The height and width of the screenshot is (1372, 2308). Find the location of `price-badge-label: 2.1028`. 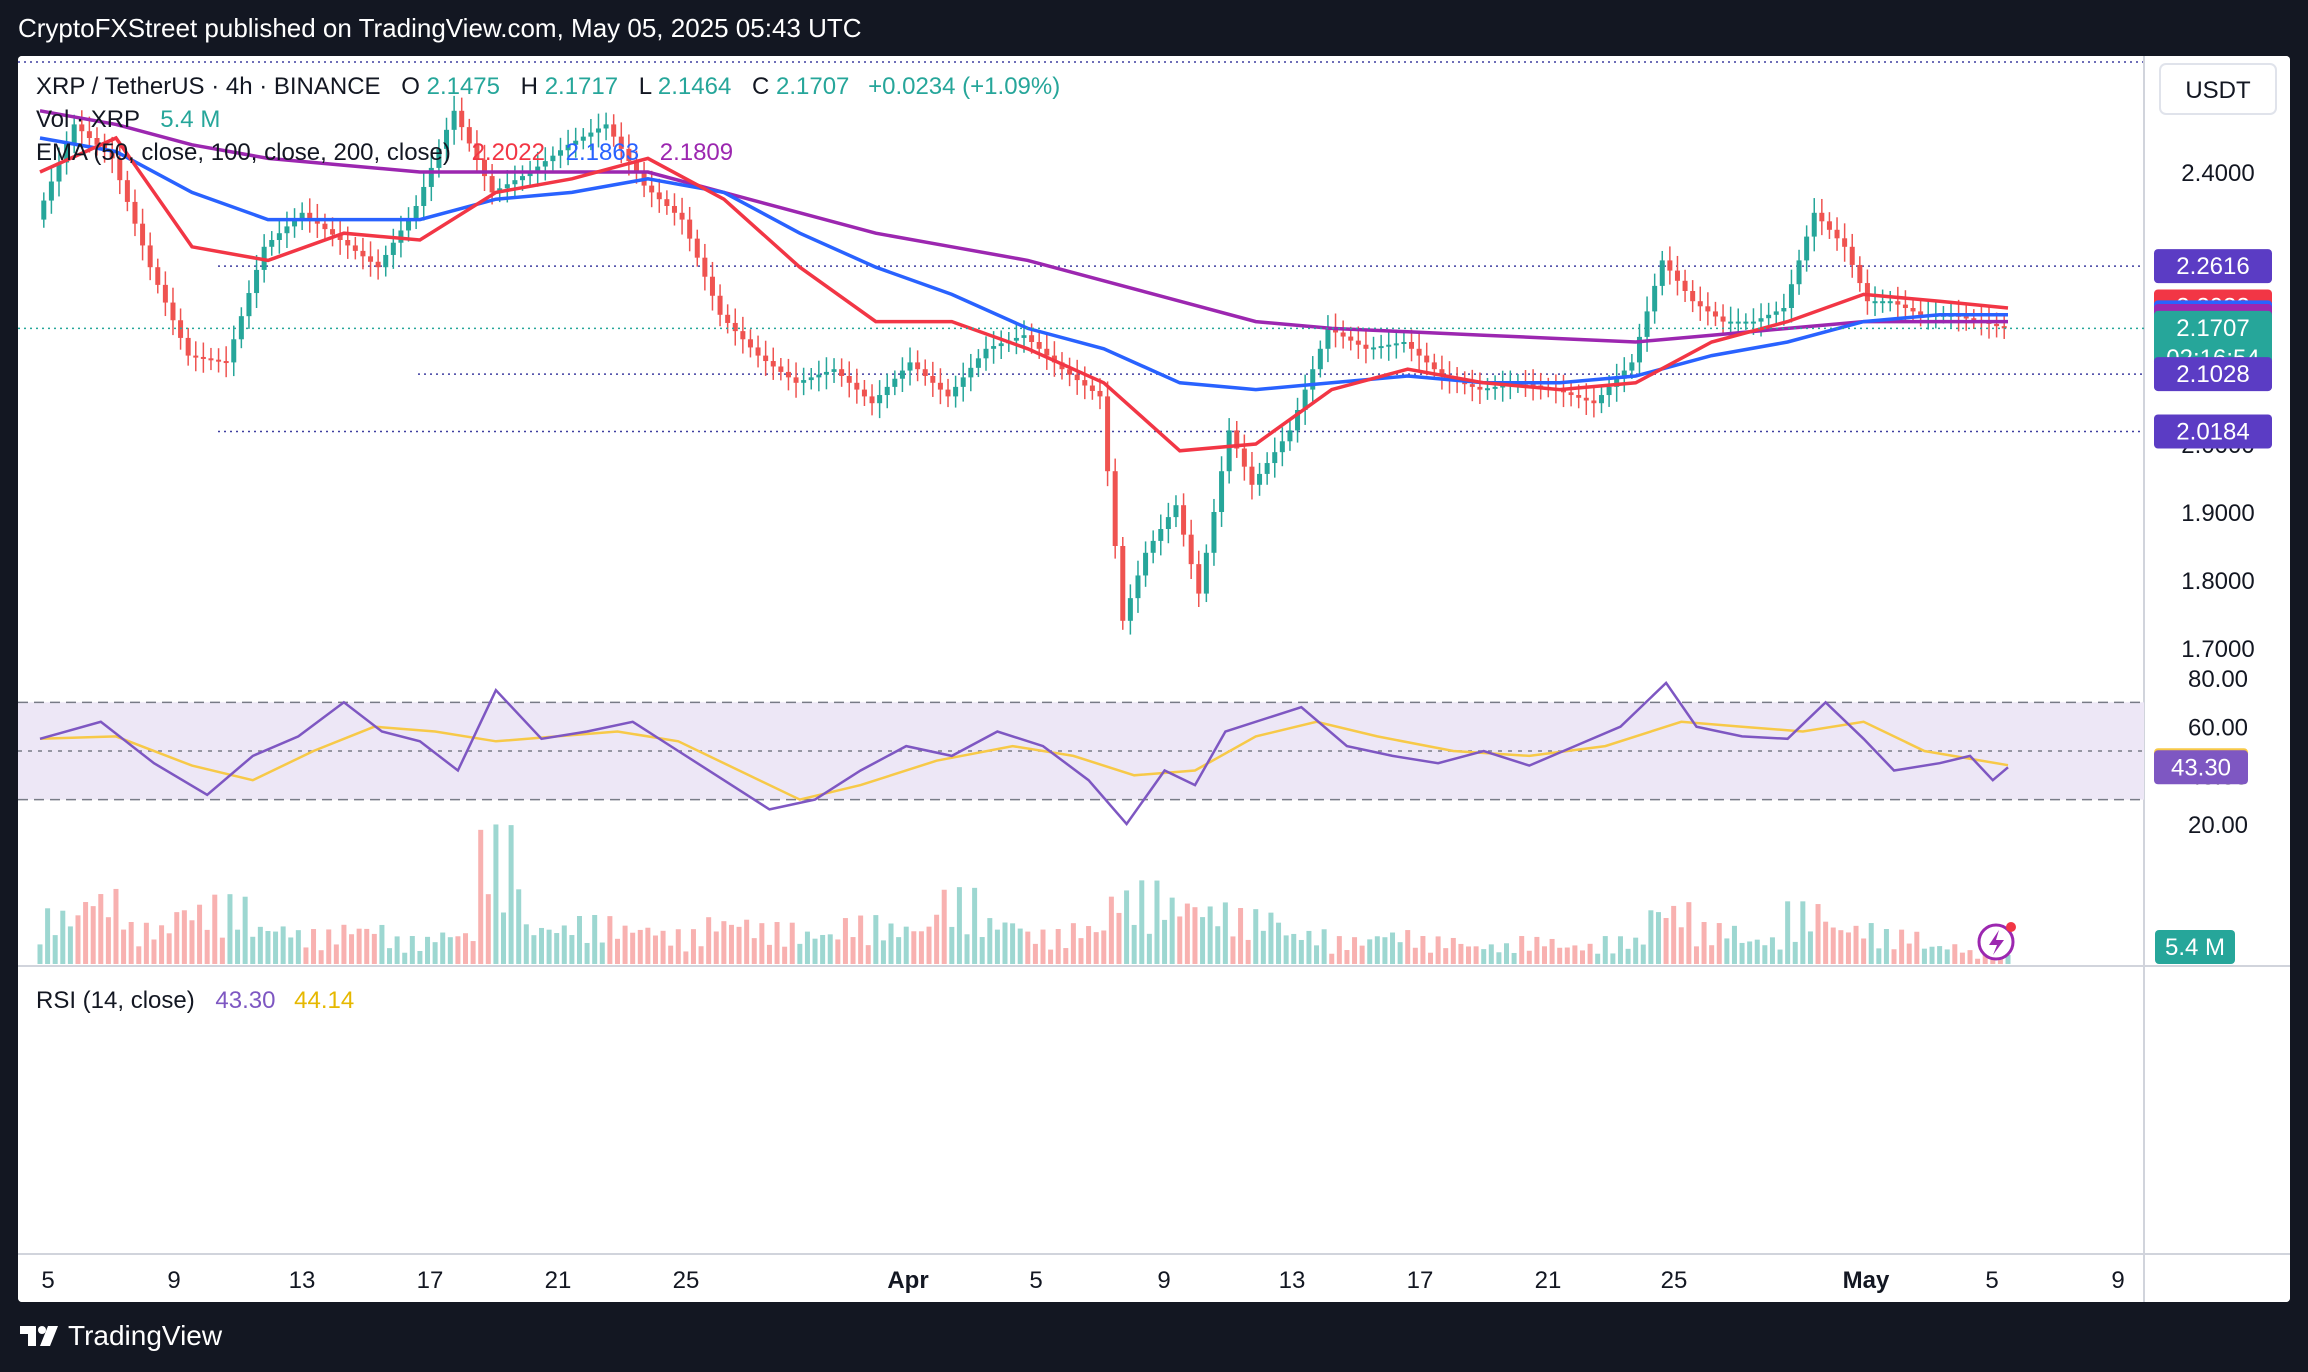

price-badge-label: 2.1028 is located at coordinates (2212, 374).